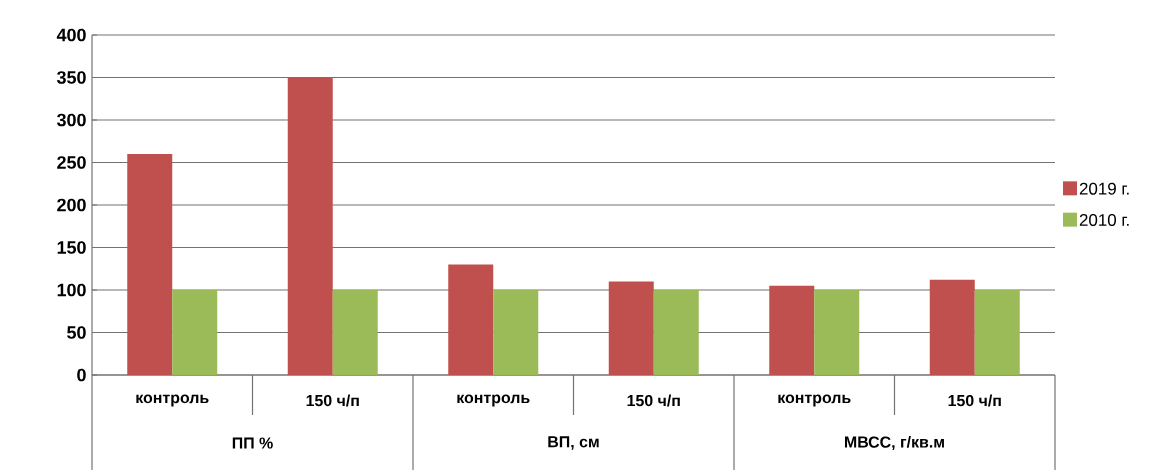  I want to click on y-tick-label: 350, so click(71, 77).